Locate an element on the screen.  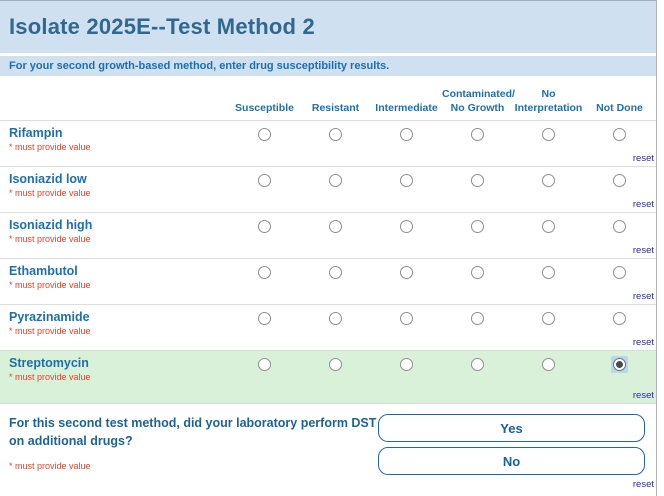
drug-name: Isoniazid low is located at coordinates (48, 179).